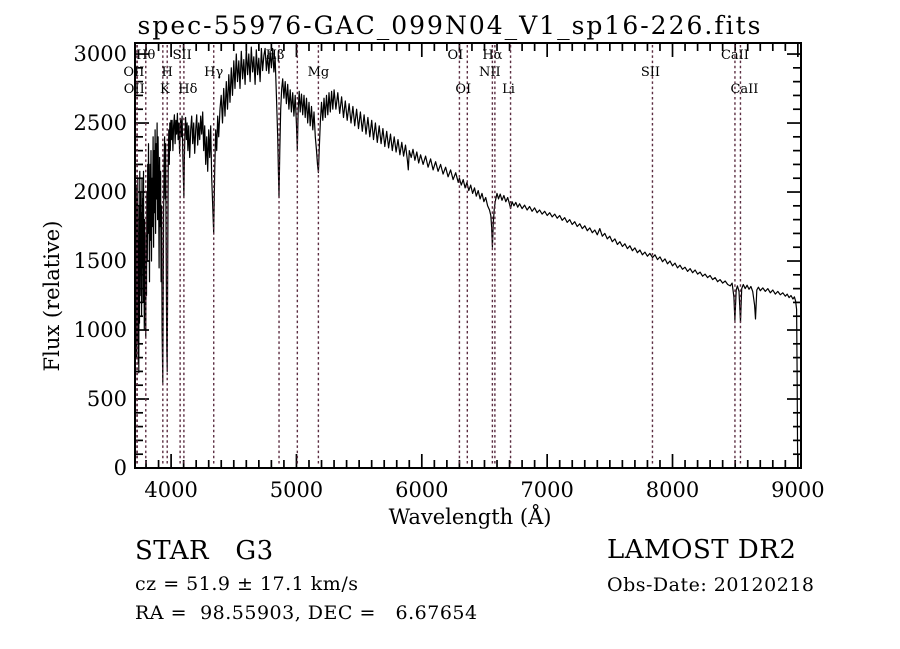  I want to click on cz-text: cz = 51.9 ± 17.1 km/s, so click(247, 584).